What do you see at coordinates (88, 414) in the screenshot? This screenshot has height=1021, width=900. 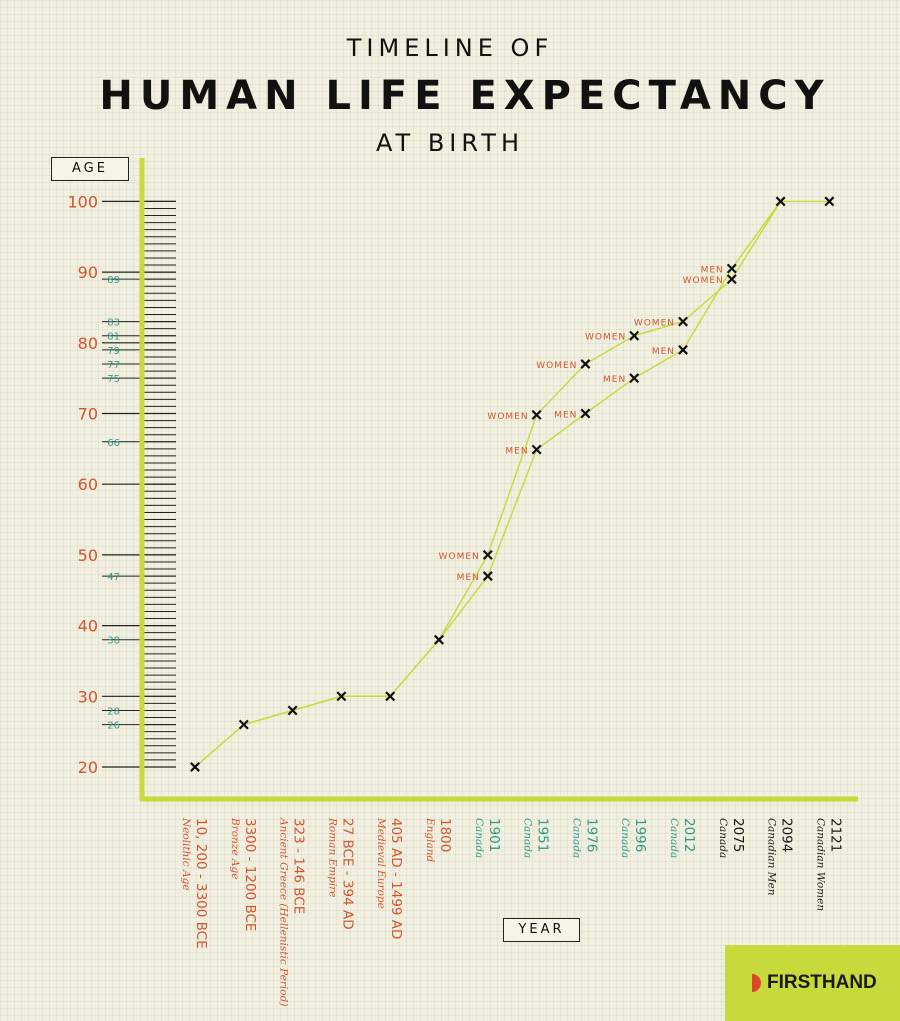 I see `y-major-tick-label: 70` at bounding box center [88, 414].